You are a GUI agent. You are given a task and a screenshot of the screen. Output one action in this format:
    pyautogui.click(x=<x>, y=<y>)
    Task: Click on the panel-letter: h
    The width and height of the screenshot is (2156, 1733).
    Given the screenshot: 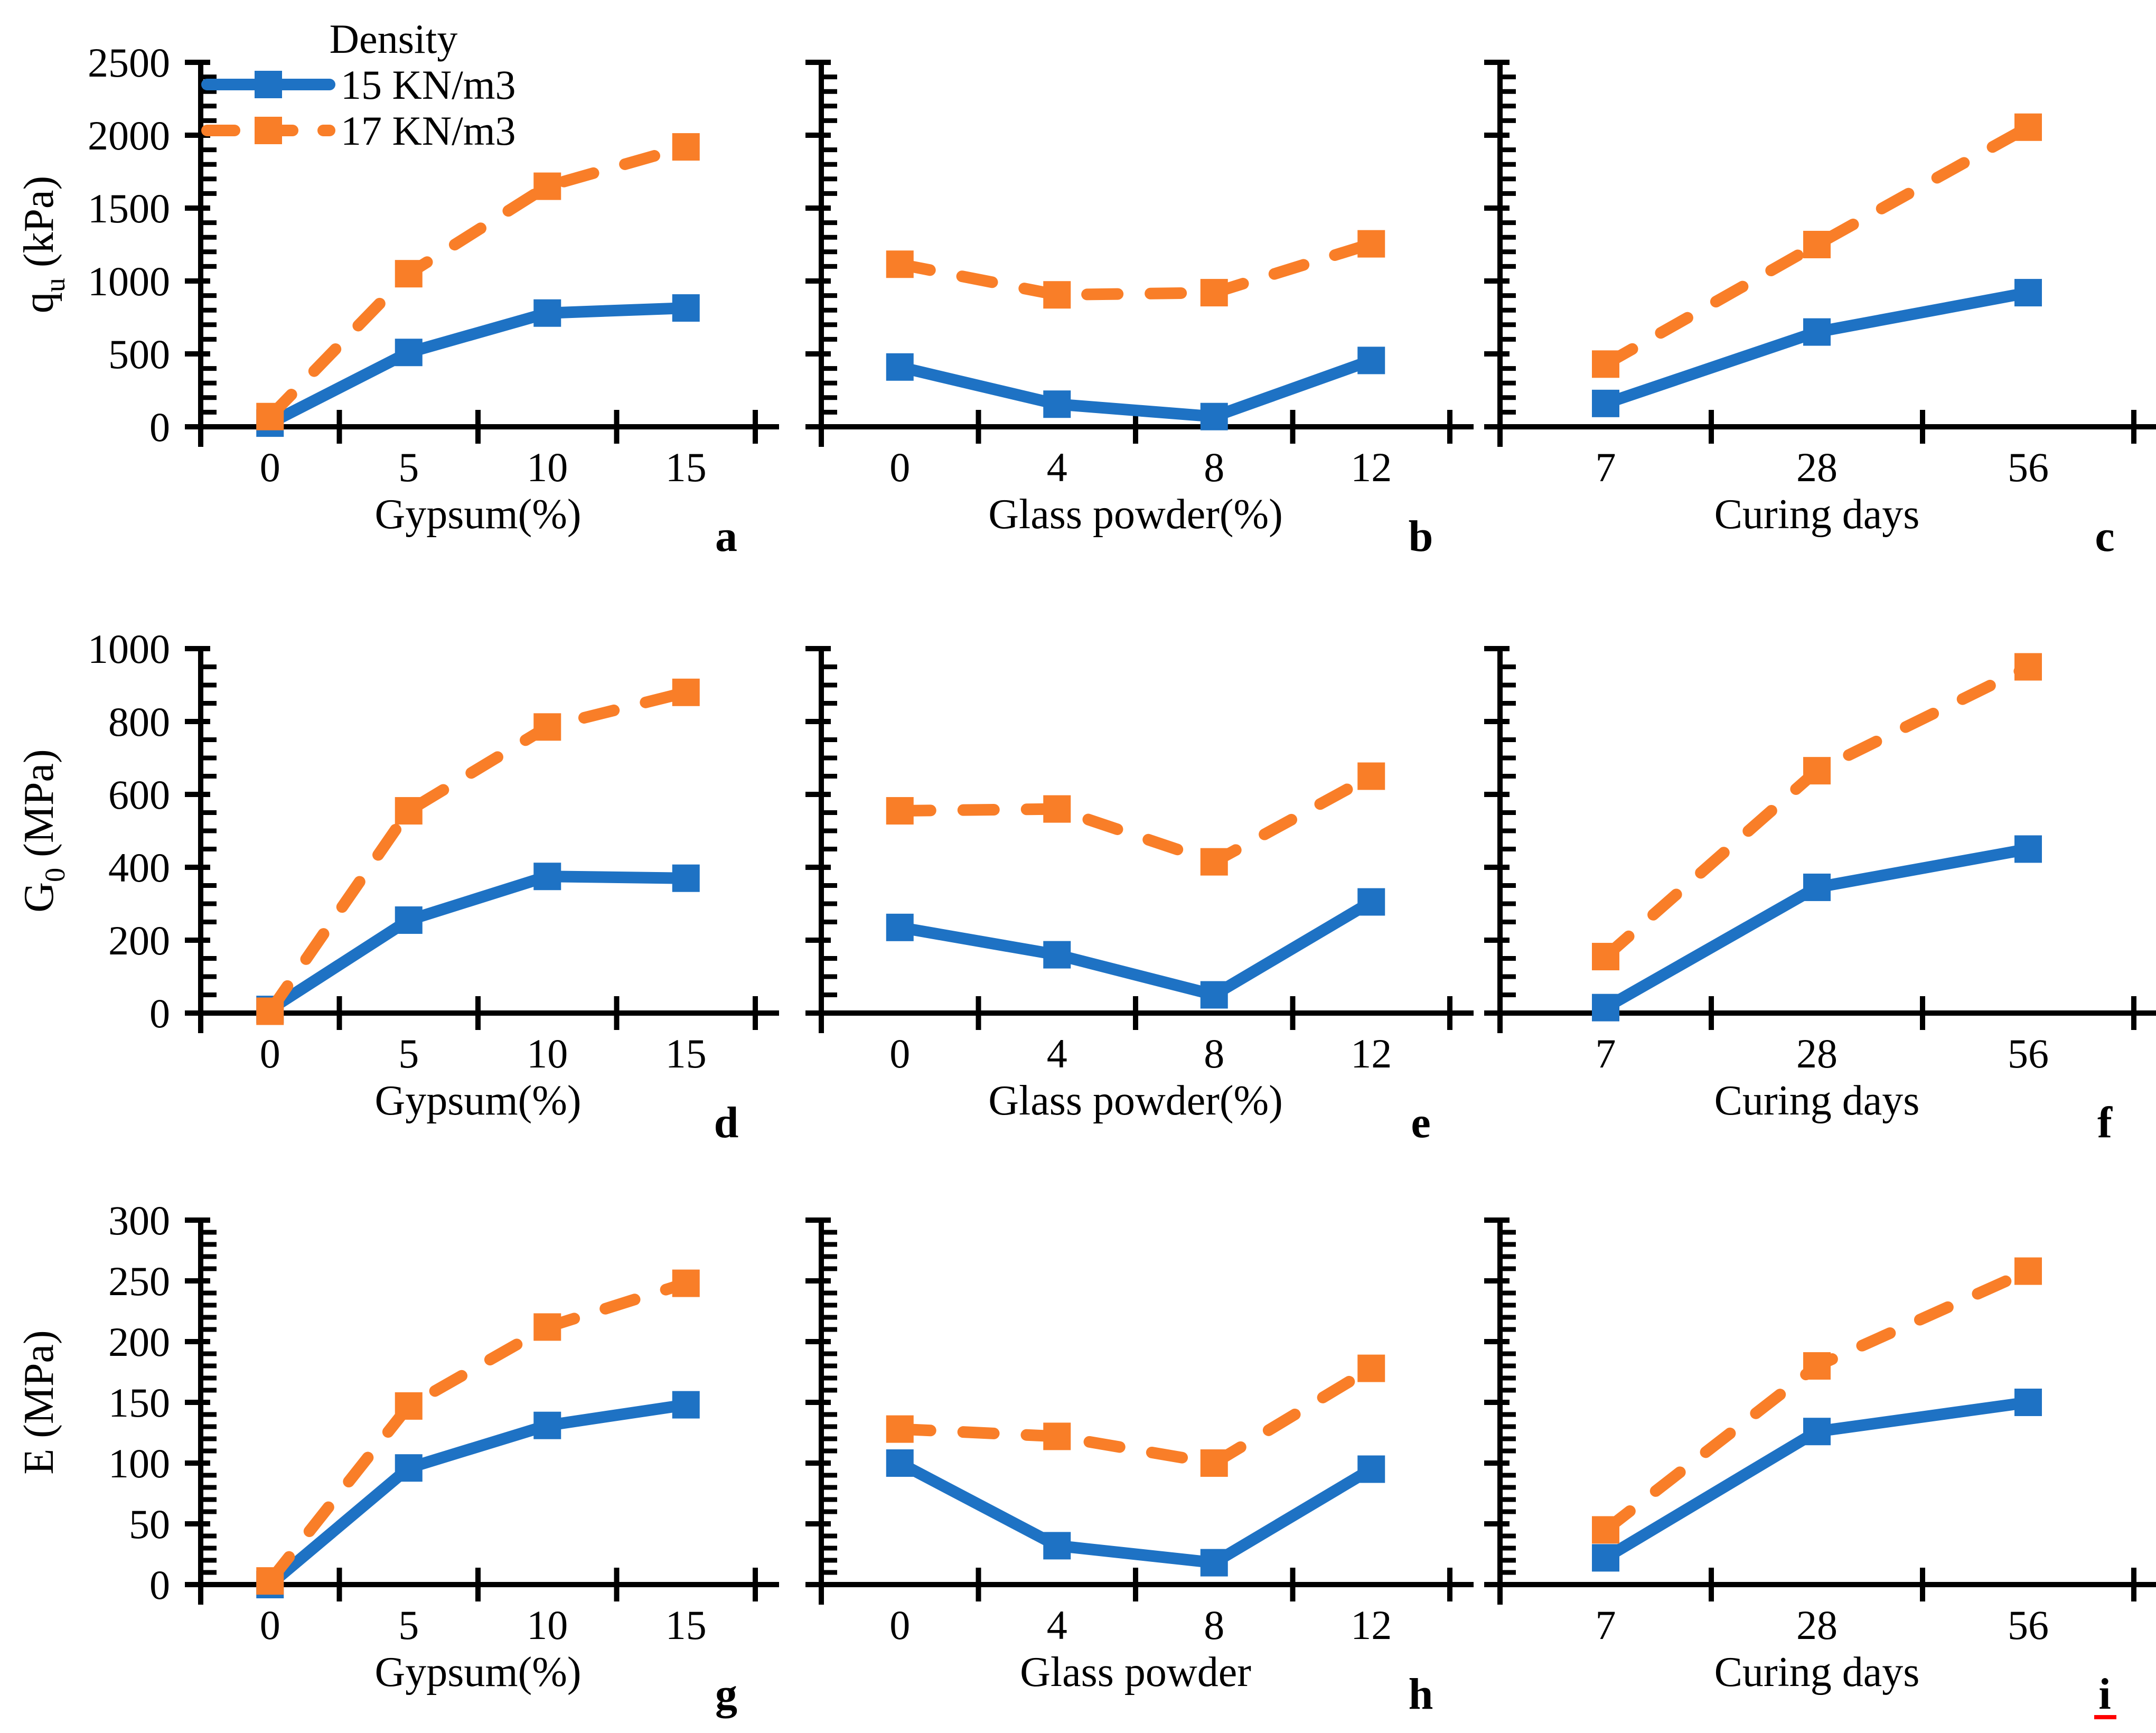 What is the action you would take?
    pyautogui.click(x=1421, y=1695)
    